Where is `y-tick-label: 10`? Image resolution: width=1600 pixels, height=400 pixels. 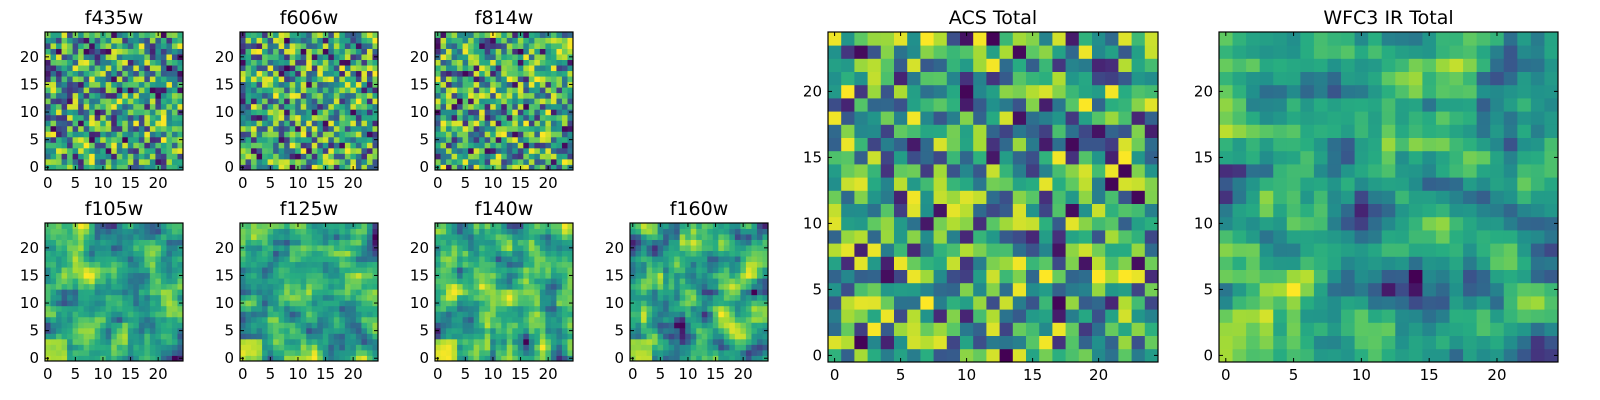 y-tick-label: 10 is located at coordinates (419, 112).